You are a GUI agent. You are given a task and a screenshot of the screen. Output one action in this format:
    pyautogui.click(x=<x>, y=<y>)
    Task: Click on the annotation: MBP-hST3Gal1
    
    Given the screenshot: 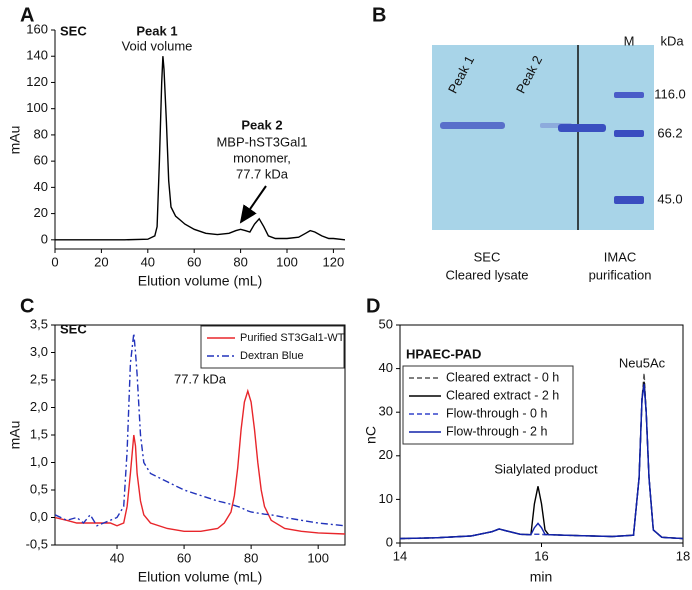 What is the action you would take?
    pyautogui.click(x=261, y=141)
    